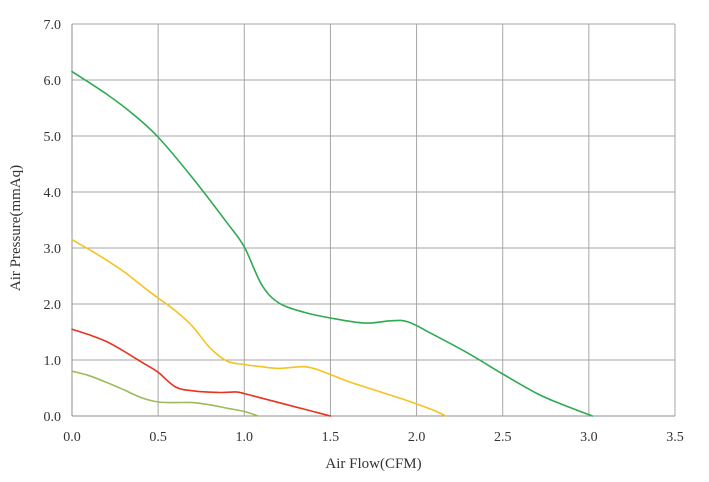 The image size is (709, 482). I want to click on x-tick-label: 3.0, so click(589, 437).